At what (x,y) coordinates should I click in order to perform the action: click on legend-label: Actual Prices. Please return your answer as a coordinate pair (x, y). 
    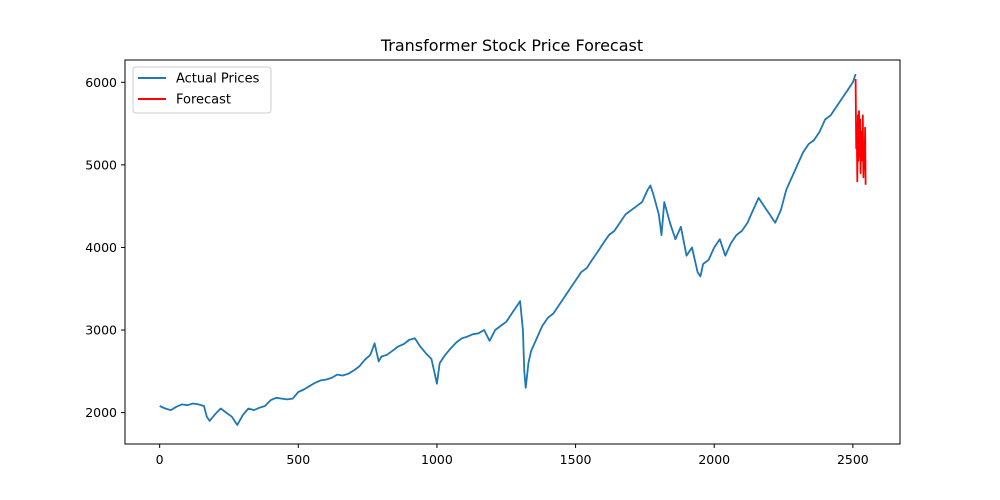
    Looking at the image, I should click on (218, 79).